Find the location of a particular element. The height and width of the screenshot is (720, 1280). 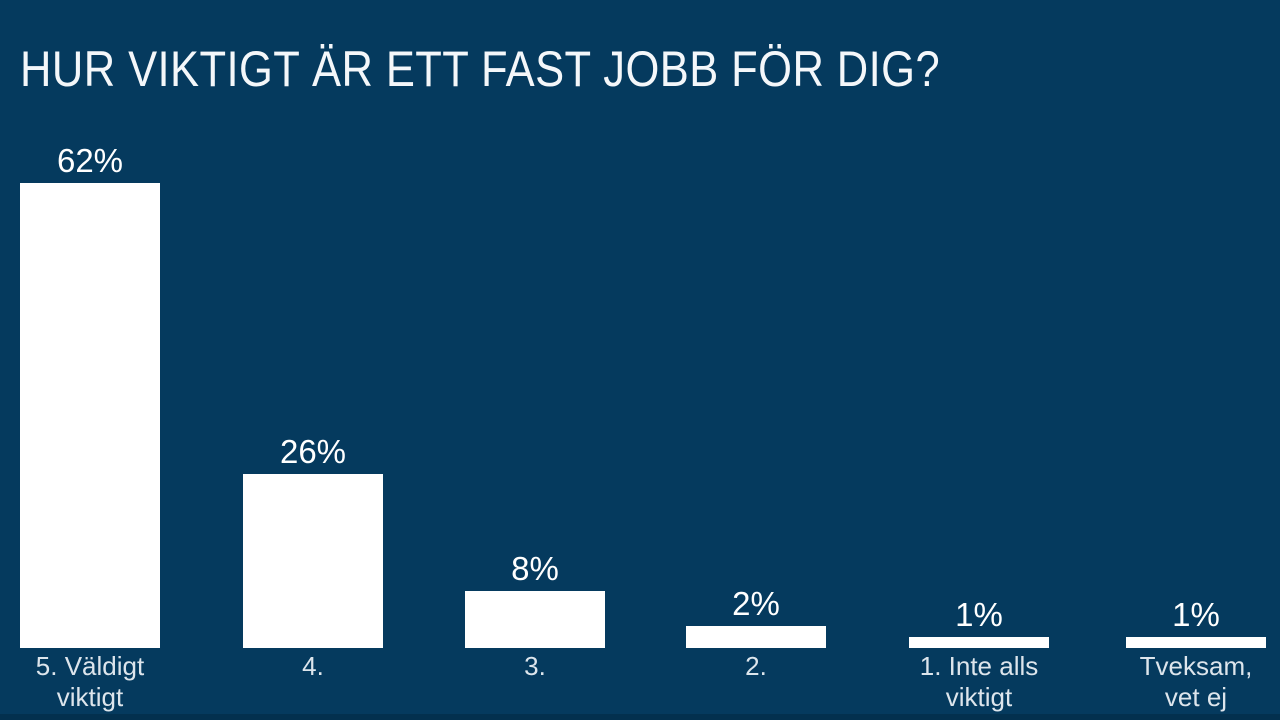

bar-group: 2% 2. is located at coordinates (756, 633).